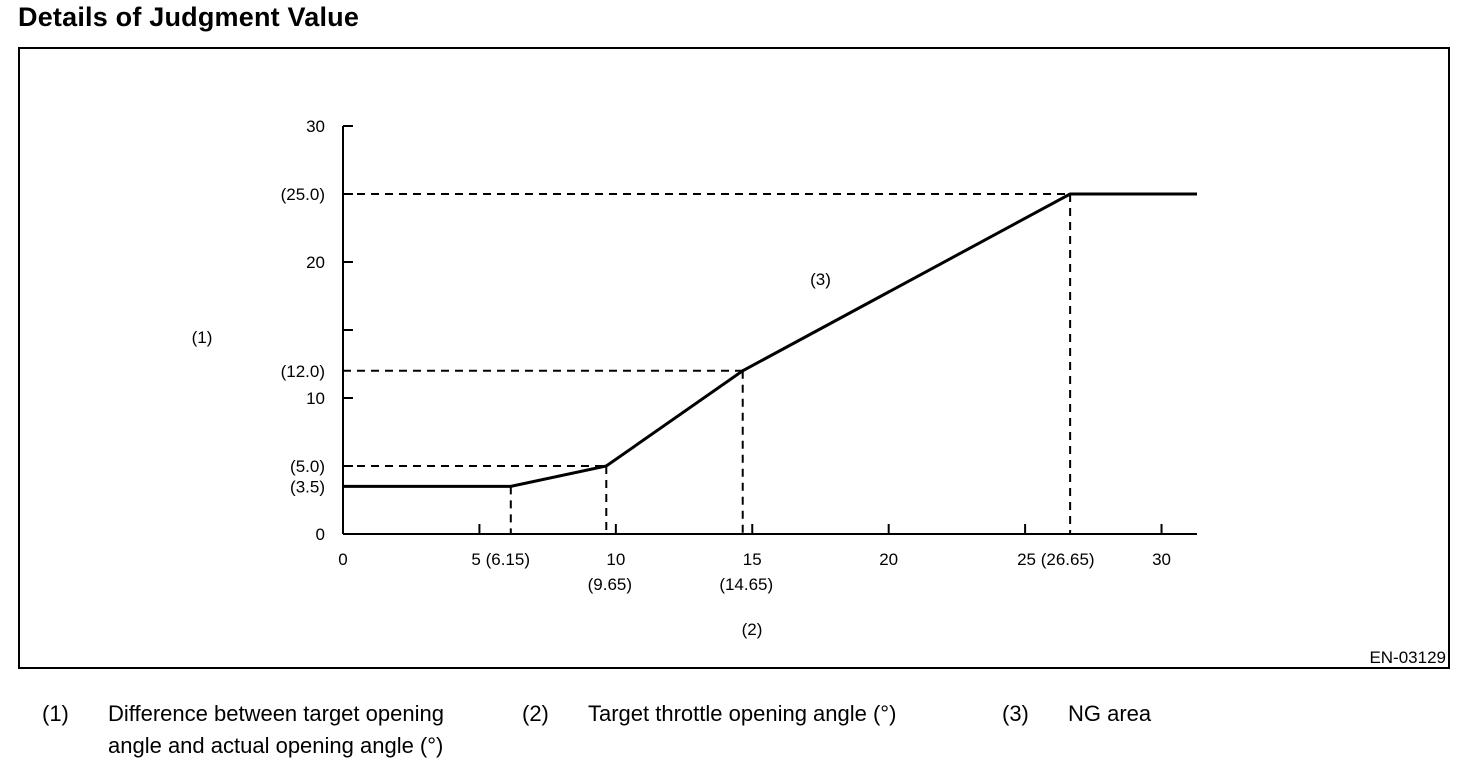 This screenshot has height=762, width=1472. Describe the element at coordinates (746, 584) in the screenshot. I see `x-tick-sublabel: (14.65)` at that location.